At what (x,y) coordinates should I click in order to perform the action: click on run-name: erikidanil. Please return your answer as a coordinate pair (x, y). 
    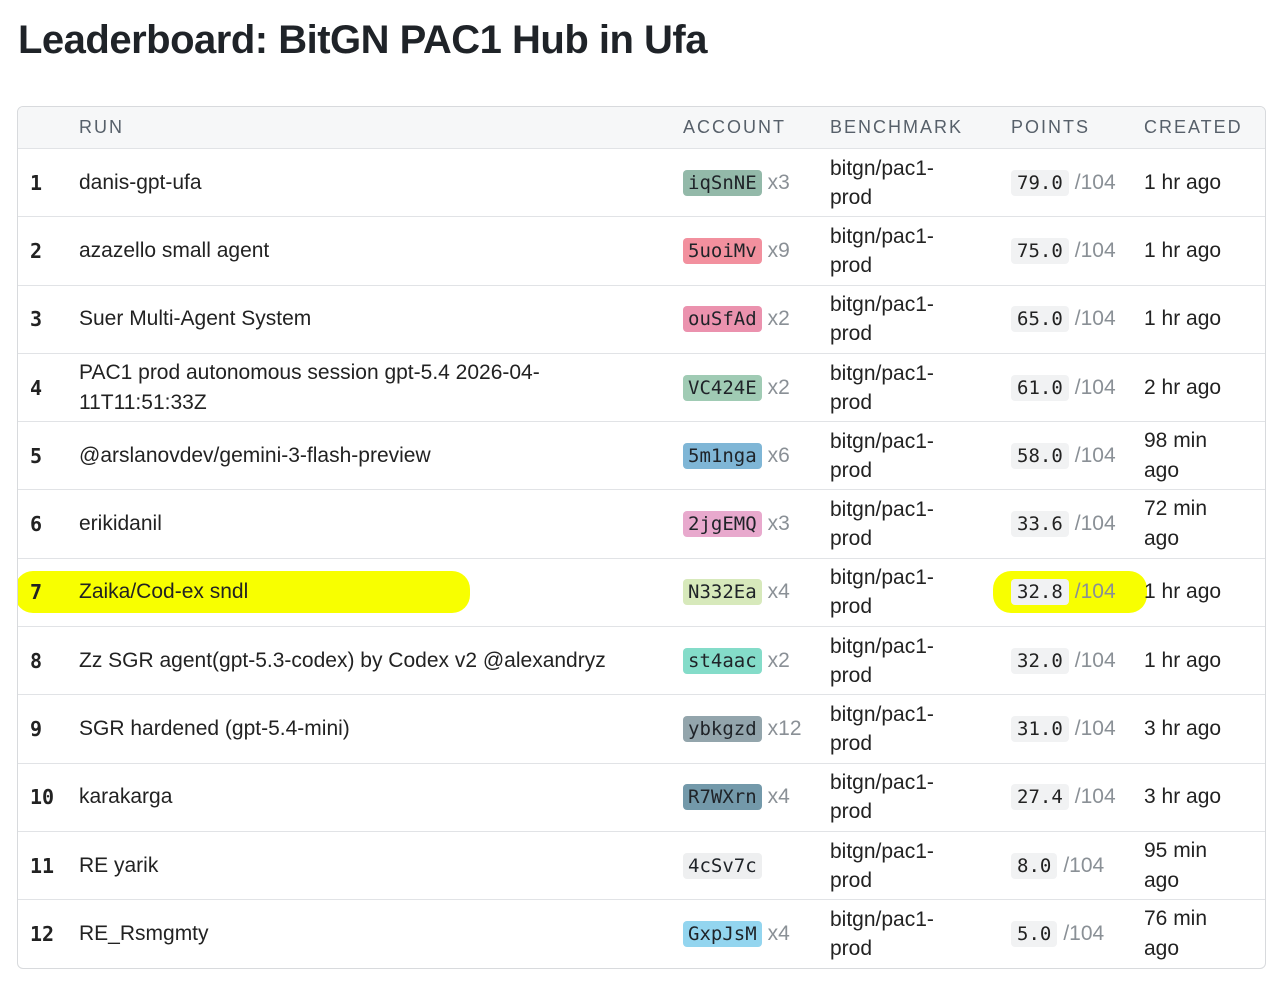
    Looking at the image, I should click on (120, 524).